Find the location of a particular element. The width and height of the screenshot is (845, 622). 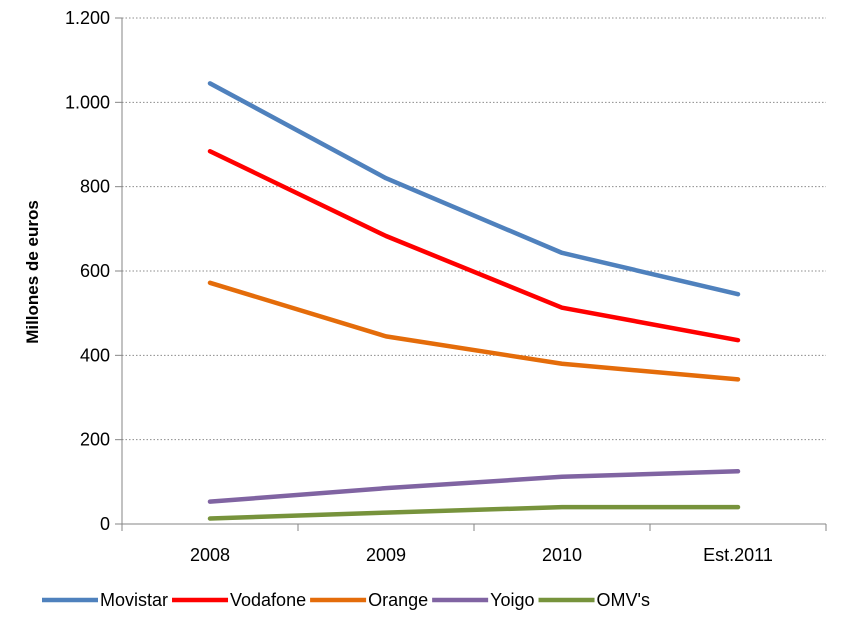

x-tick-labels: 2008 2009 2010 Est.2011 is located at coordinates (481, 555).